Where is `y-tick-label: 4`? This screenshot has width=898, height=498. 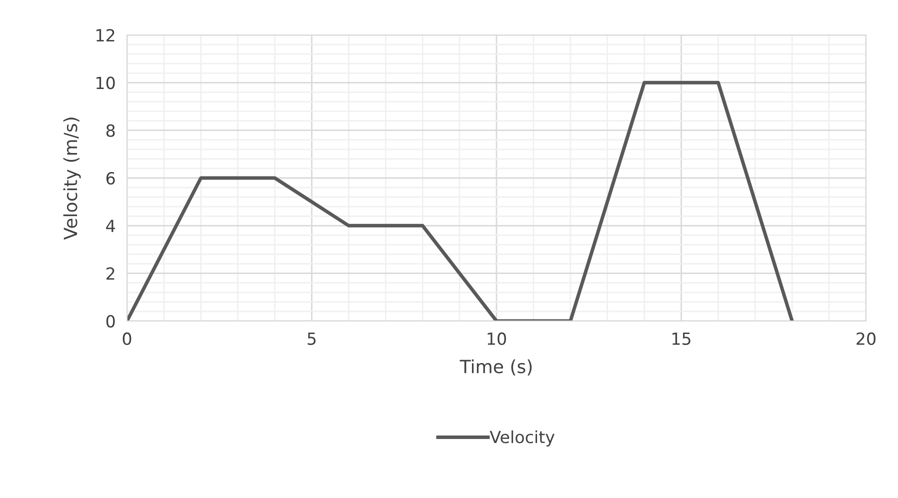
y-tick-label: 4 is located at coordinates (110, 226).